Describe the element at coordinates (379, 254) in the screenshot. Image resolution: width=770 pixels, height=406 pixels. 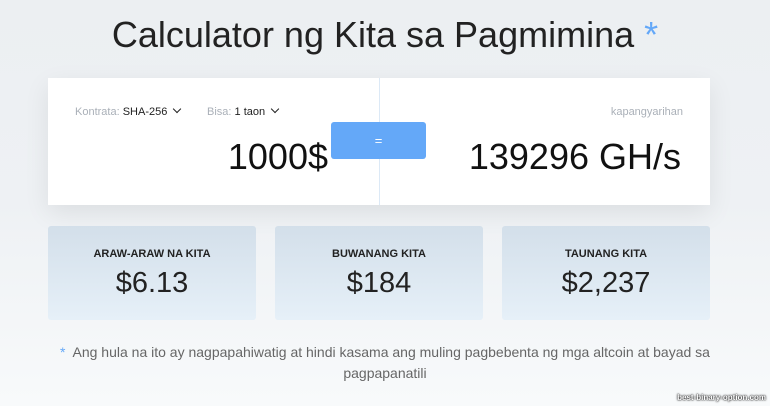
I see `result-label: BUWANANG KITA` at that location.